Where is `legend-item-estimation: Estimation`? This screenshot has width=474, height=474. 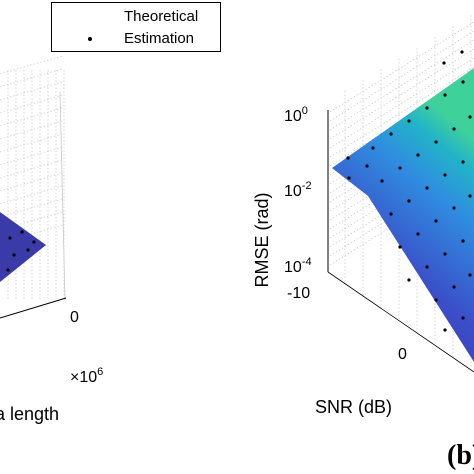 legend-item-estimation: Estimation is located at coordinates (136, 39).